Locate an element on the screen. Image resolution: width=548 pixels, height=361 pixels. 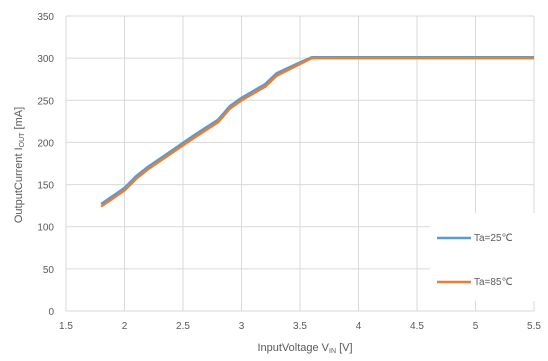
x-tick-label: 1.5 is located at coordinates (66, 326).